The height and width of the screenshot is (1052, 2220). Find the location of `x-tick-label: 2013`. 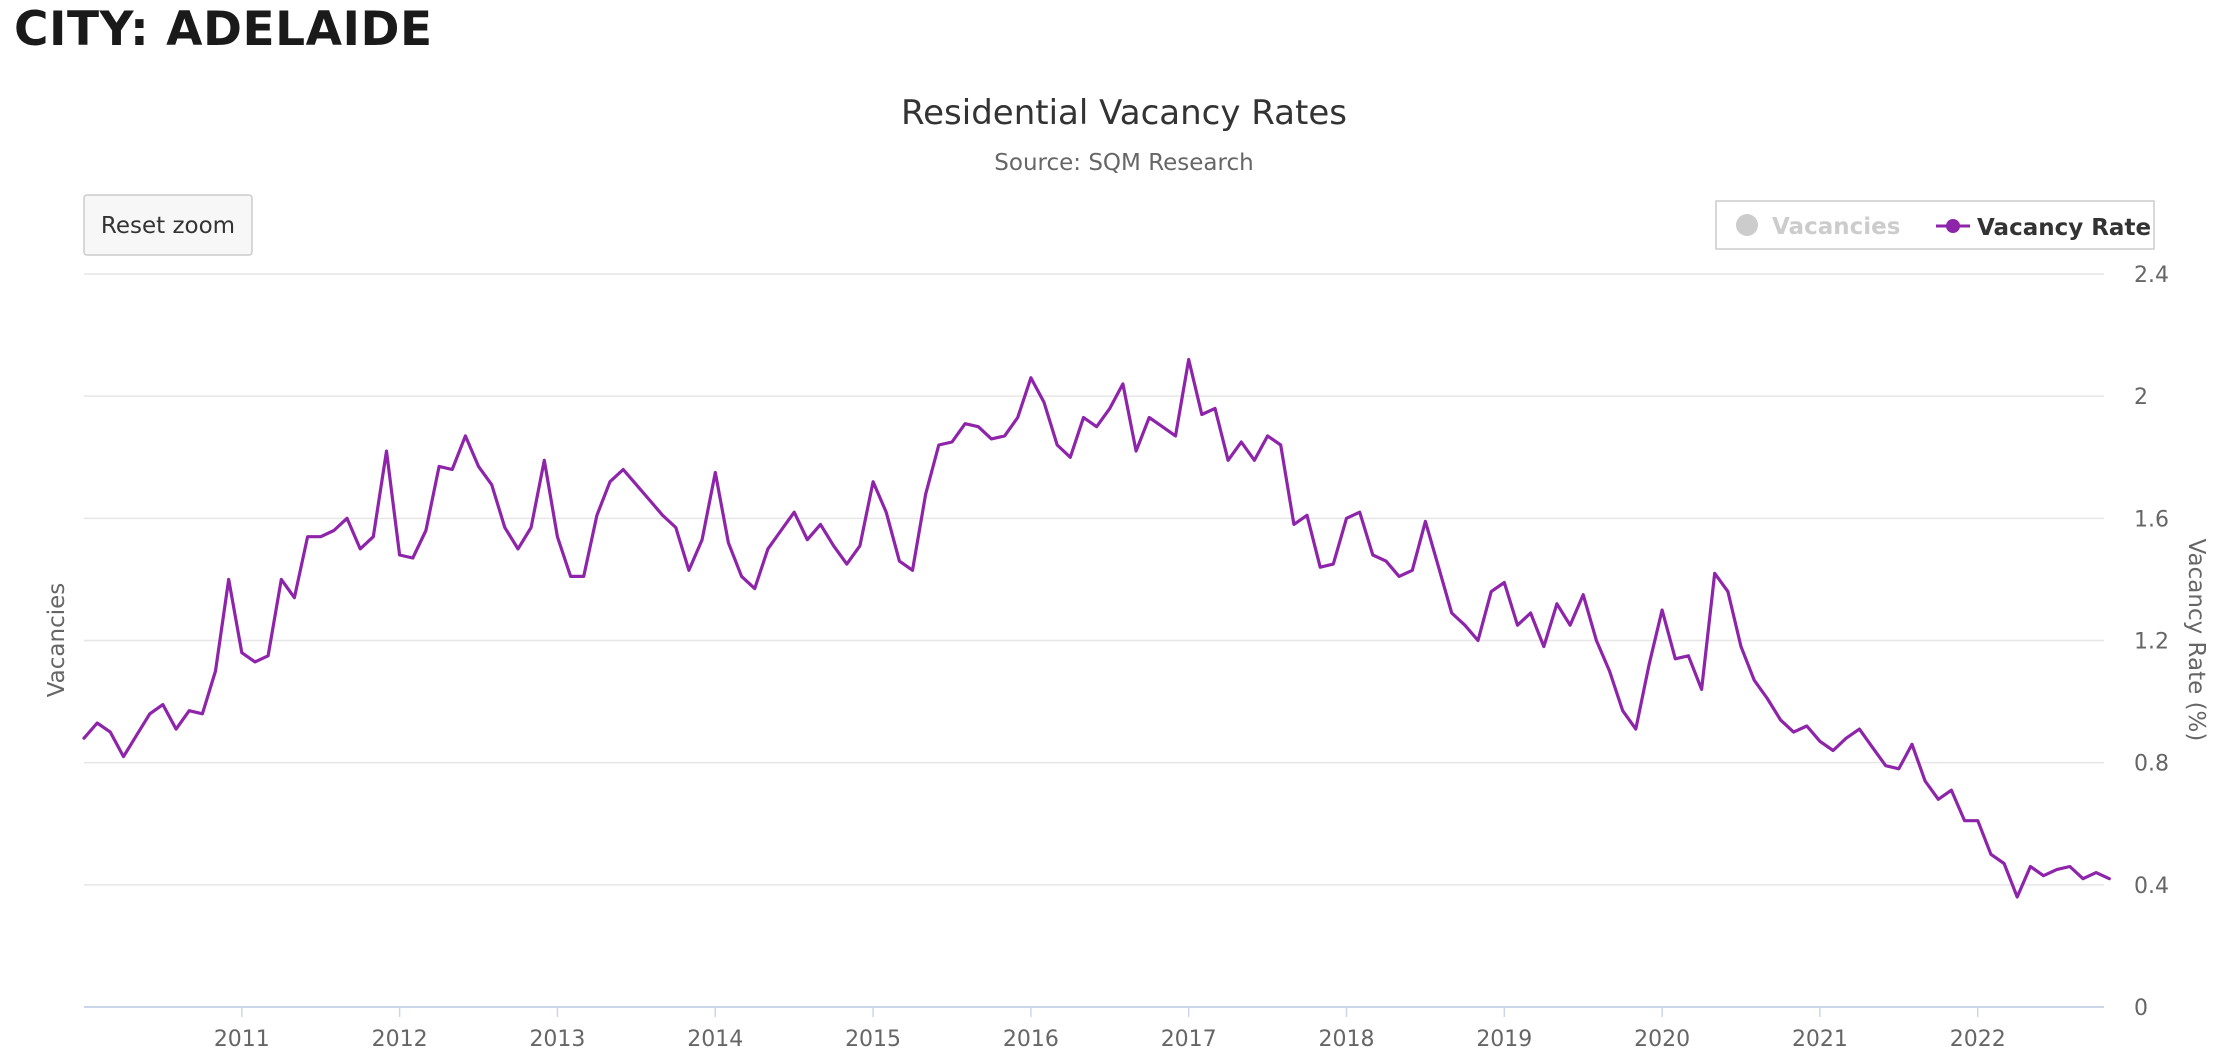

x-tick-label: 2013 is located at coordinates (557, 1039).